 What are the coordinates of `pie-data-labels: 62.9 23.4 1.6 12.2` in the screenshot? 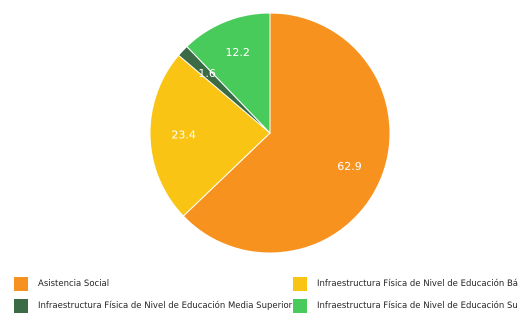 It's located at (266, 109).